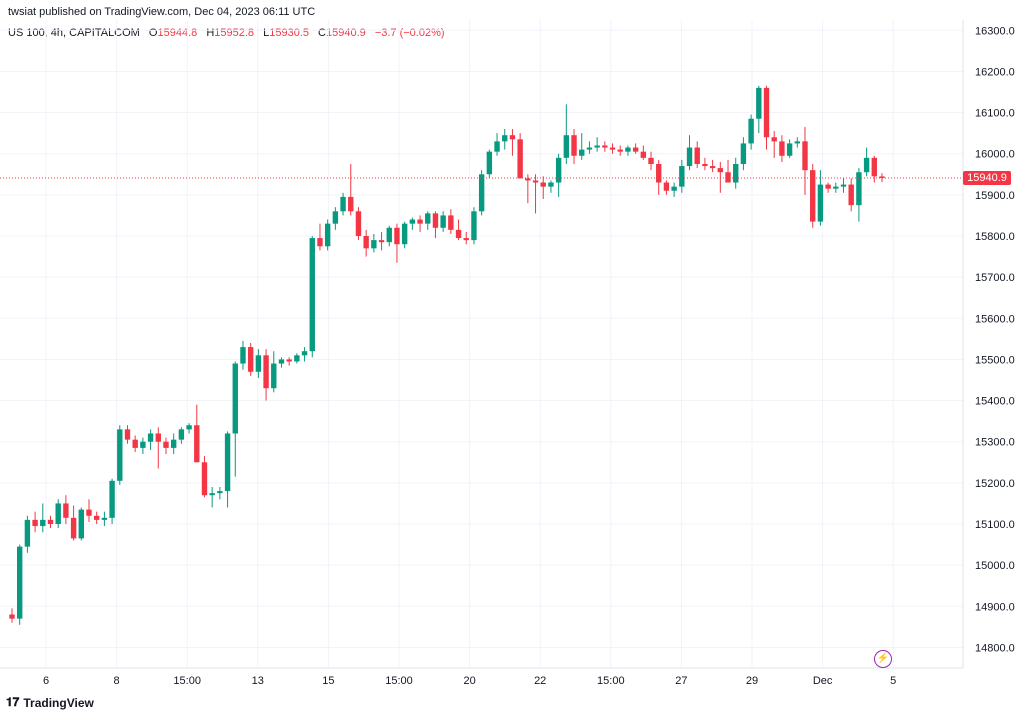  I want to click on last-price-badge: 15940.9, so click(987, 178).